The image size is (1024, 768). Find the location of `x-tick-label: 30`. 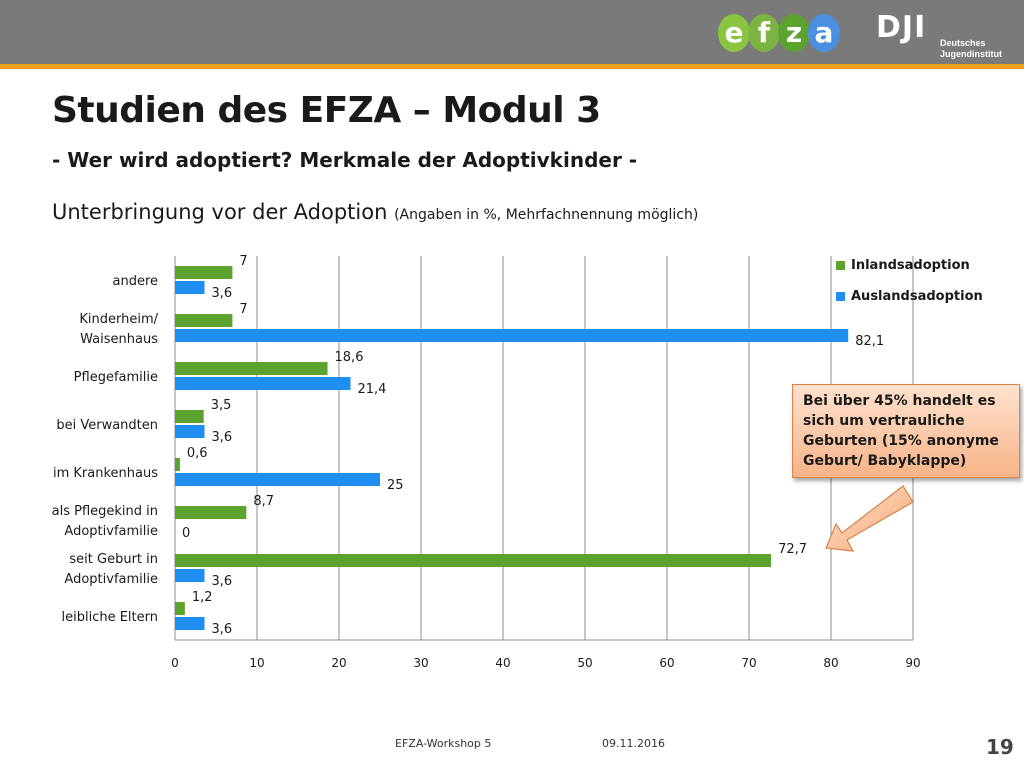

x-tick-label: 30 is located at coordinates (420, 663).